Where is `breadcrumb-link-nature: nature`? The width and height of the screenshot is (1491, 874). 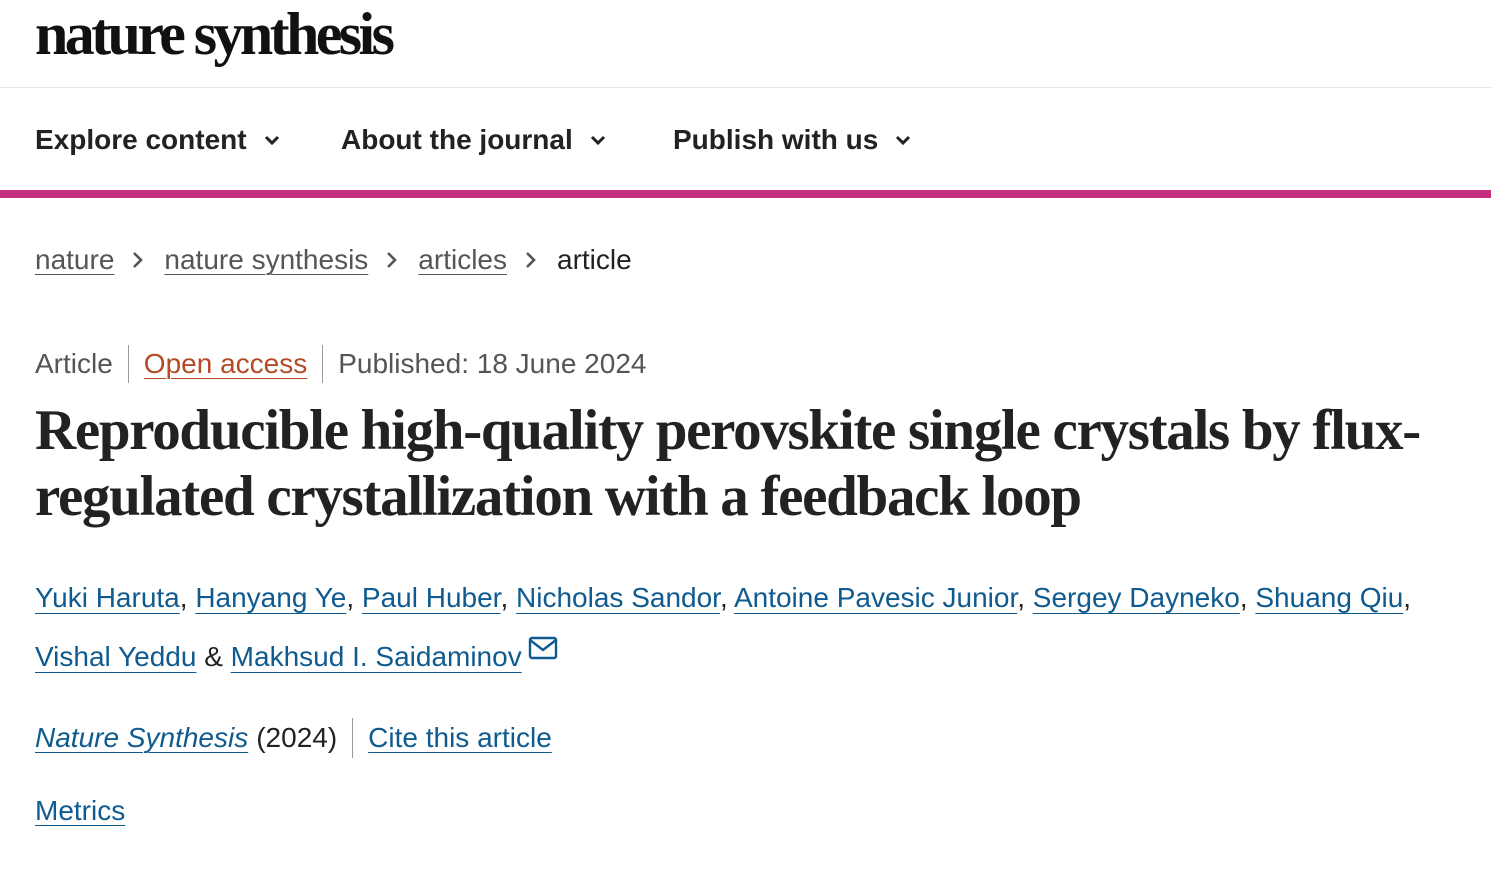
breadcrumb-link-nature: nature is located at coordinates (75, 259).